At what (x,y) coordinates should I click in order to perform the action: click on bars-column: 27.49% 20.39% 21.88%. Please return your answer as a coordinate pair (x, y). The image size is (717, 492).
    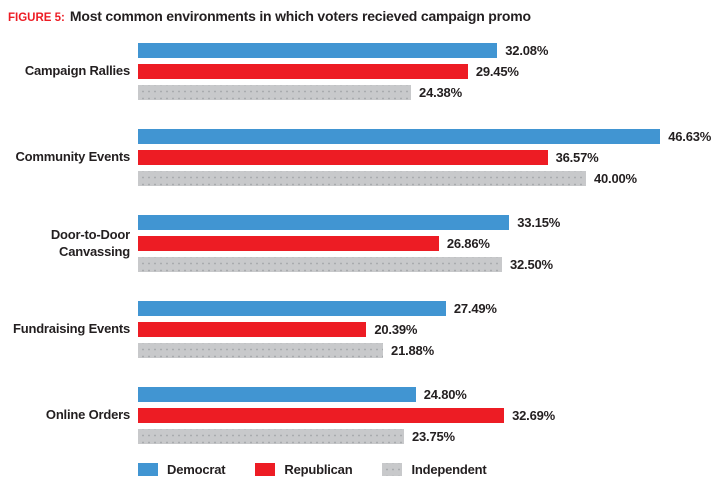
    Looking at the image, I should click on (427, 329).